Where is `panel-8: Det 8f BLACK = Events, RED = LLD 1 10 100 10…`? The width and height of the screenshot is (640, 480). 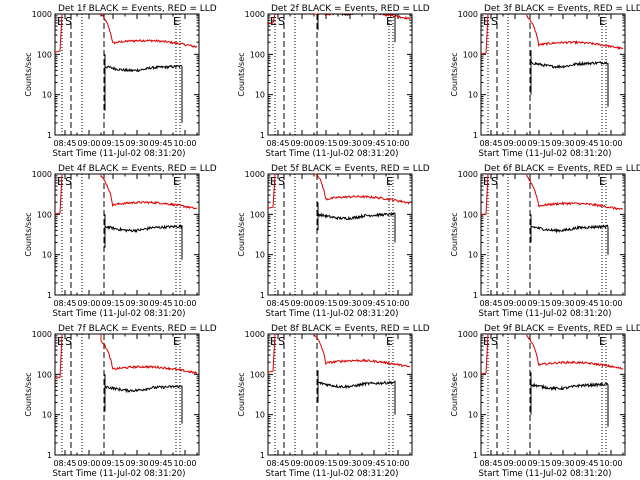
panel-8: Det 8f BLACK = Events, RED = LLD 1 10 100 10… is located at coordinates (333, 401).